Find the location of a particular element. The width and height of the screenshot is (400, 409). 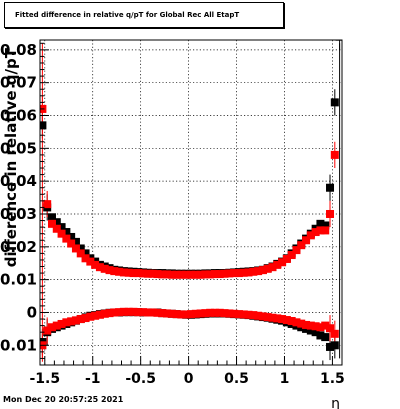

y-tick-label: 0.04 is located at coordinates (18, 181).